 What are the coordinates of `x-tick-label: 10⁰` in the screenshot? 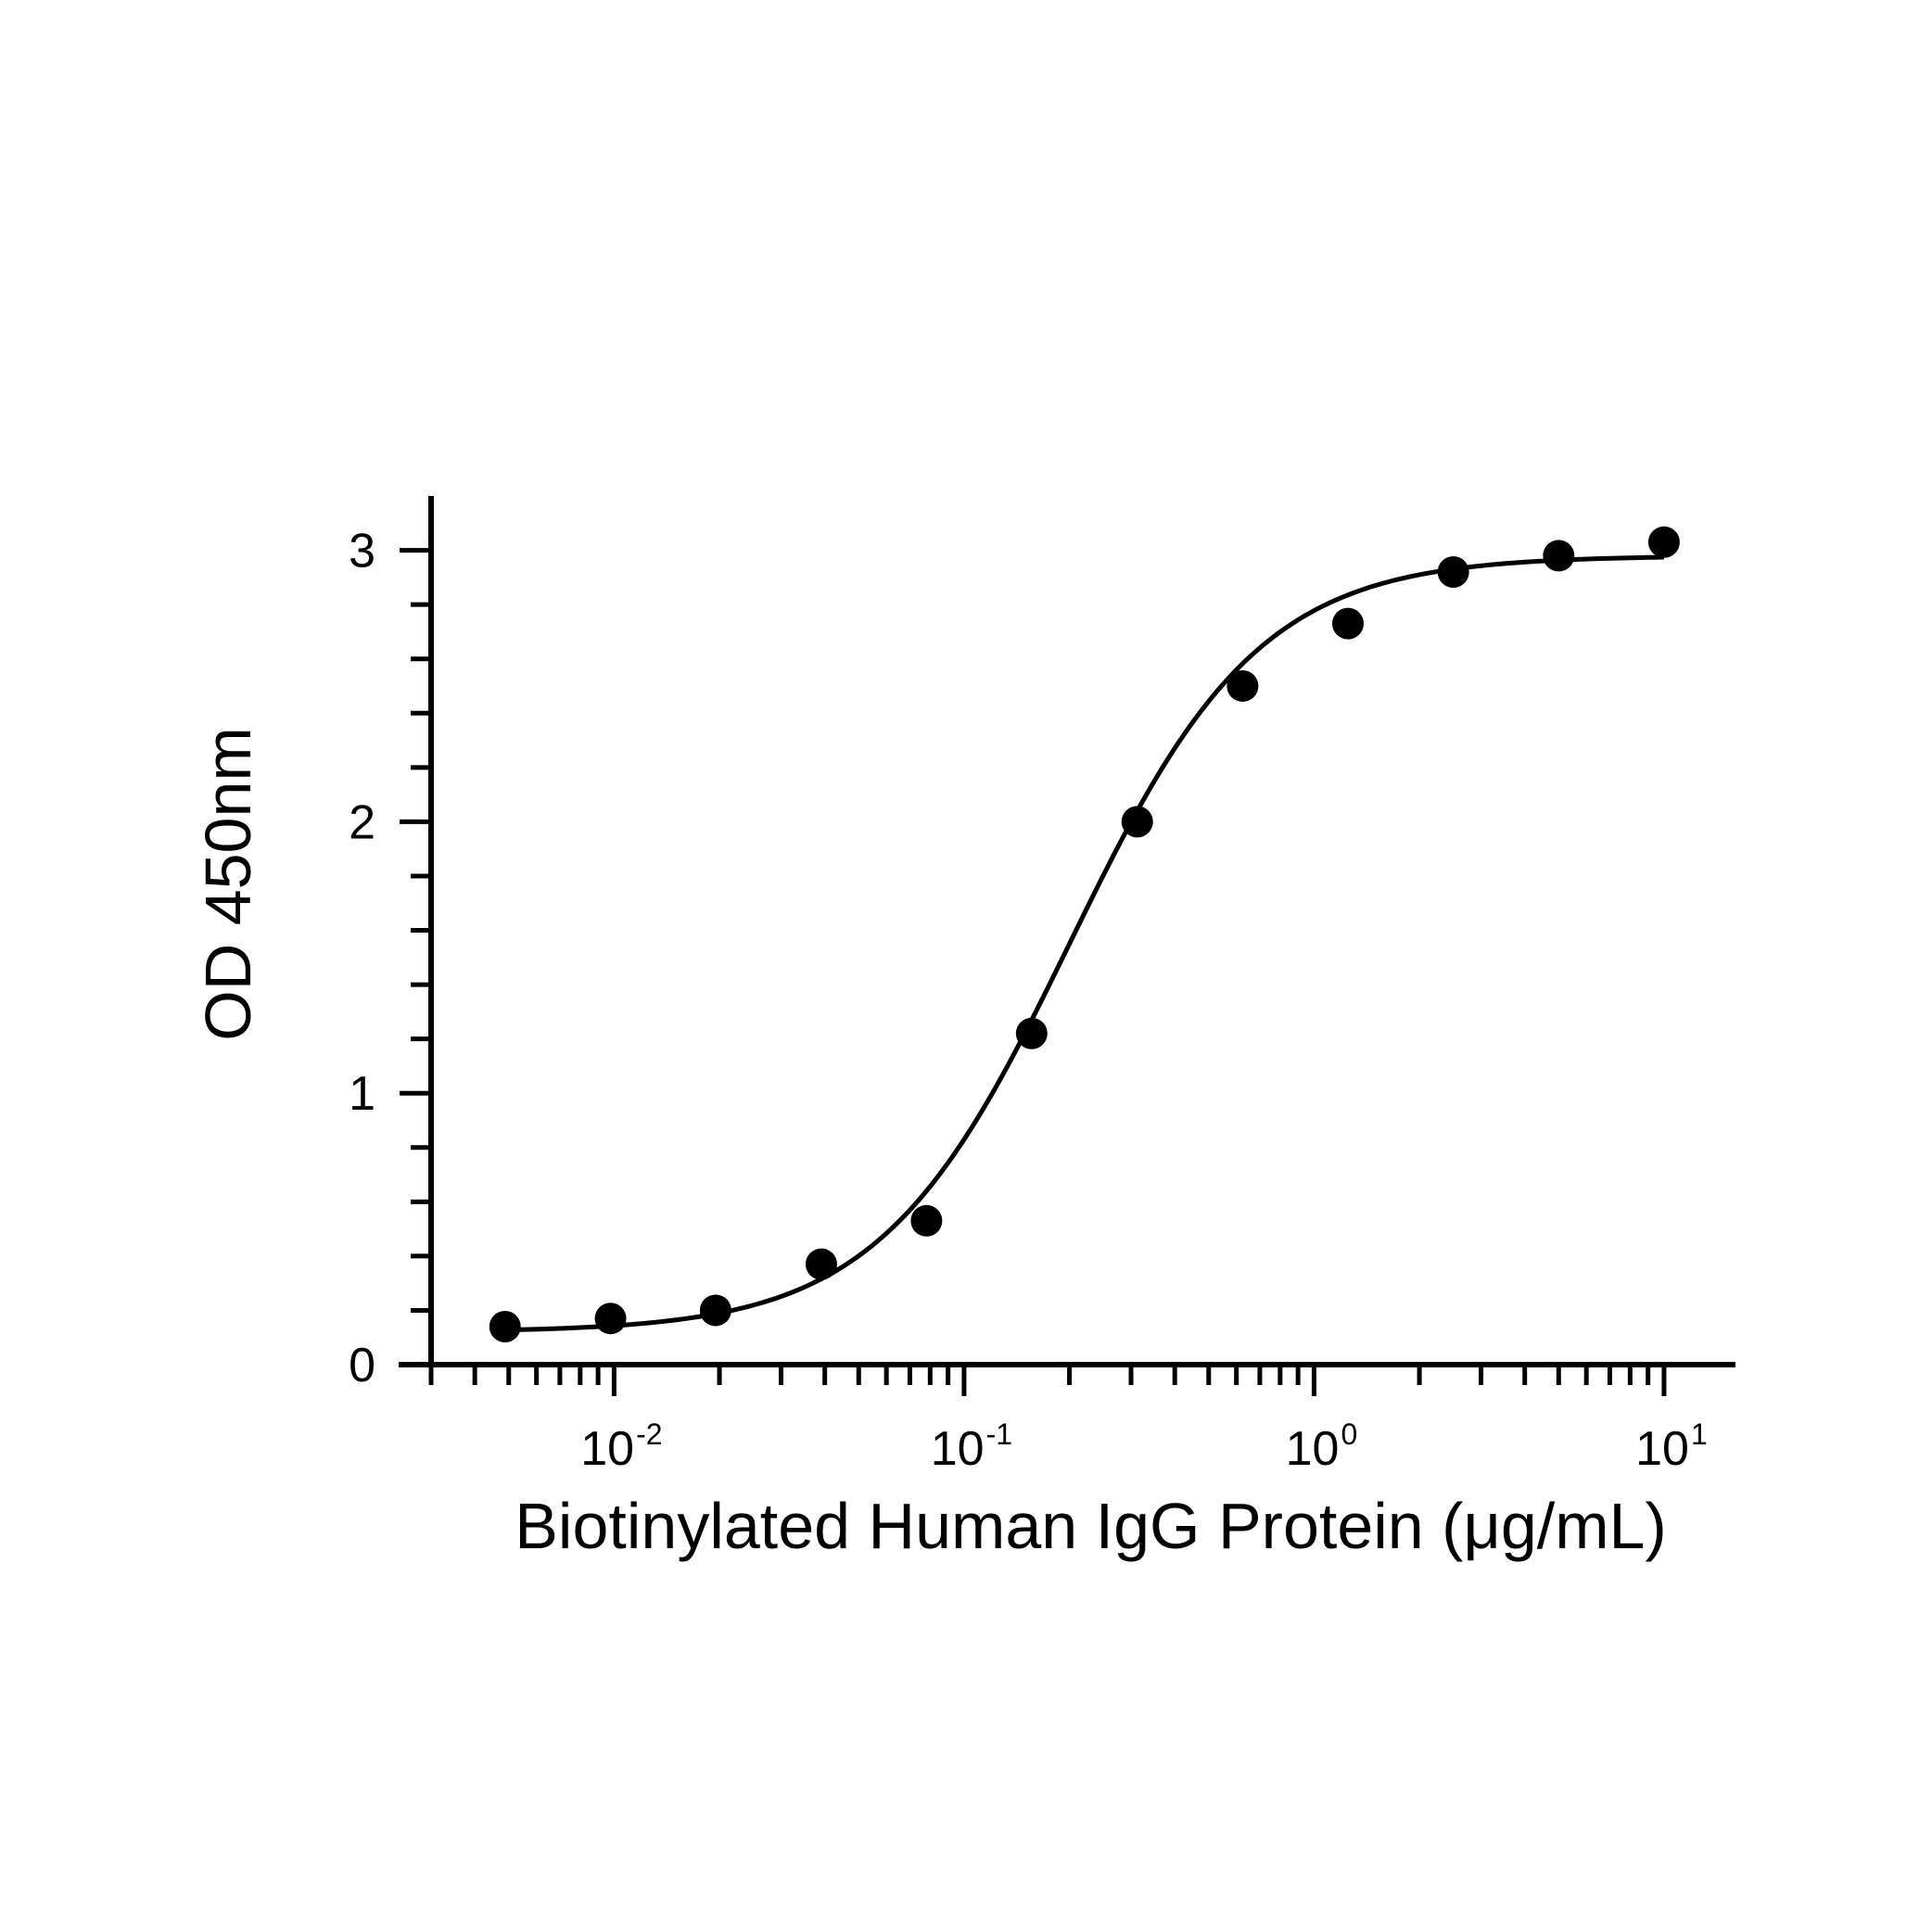 It's located at (1322, 1446).